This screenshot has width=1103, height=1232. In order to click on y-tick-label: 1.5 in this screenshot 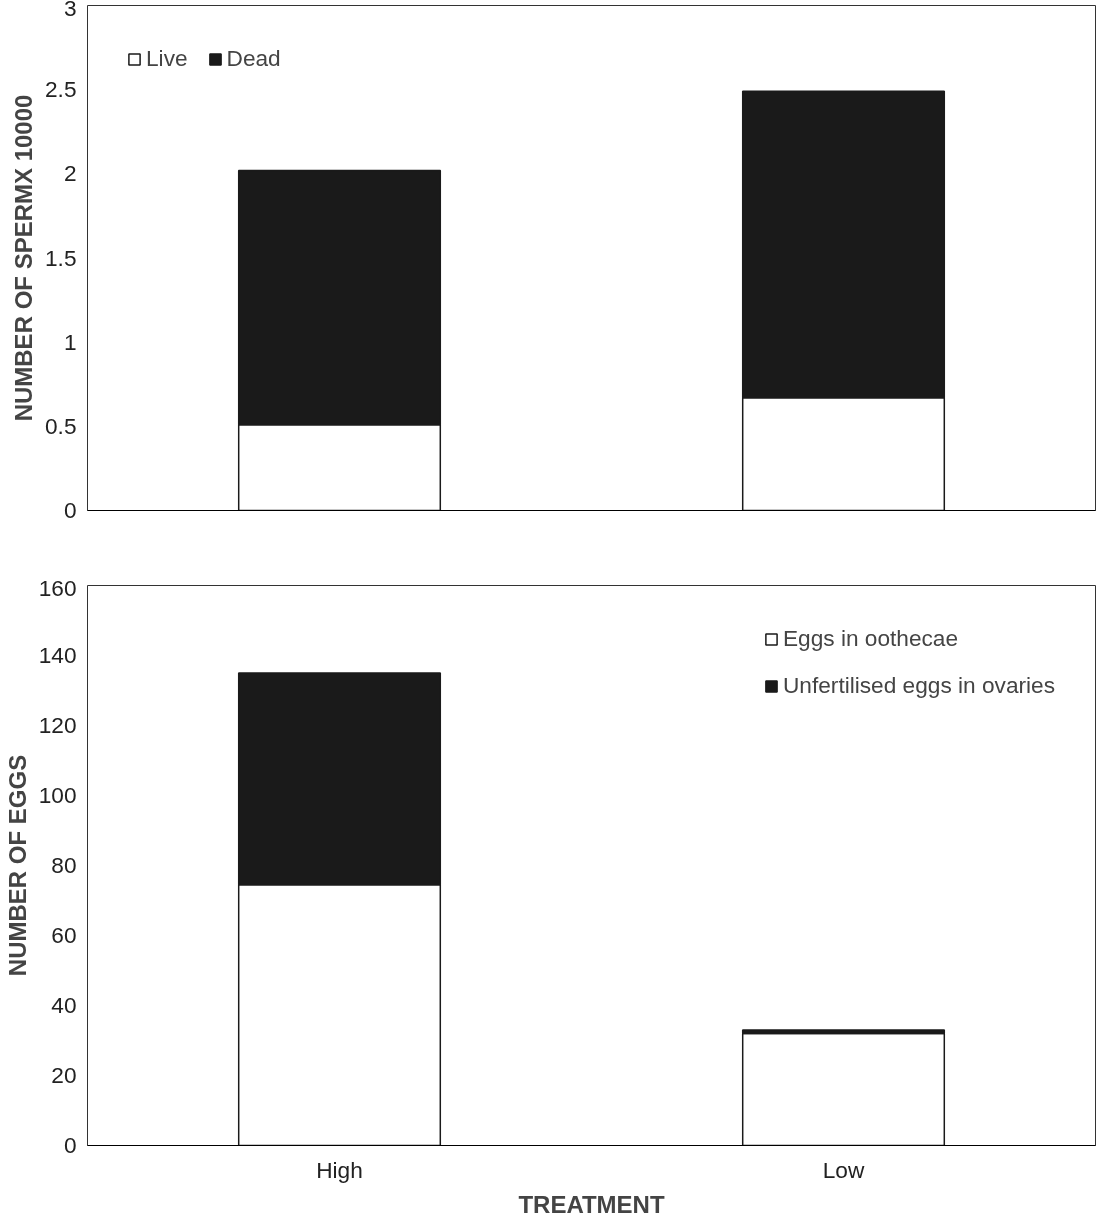, I will do `click(61, 257)`.